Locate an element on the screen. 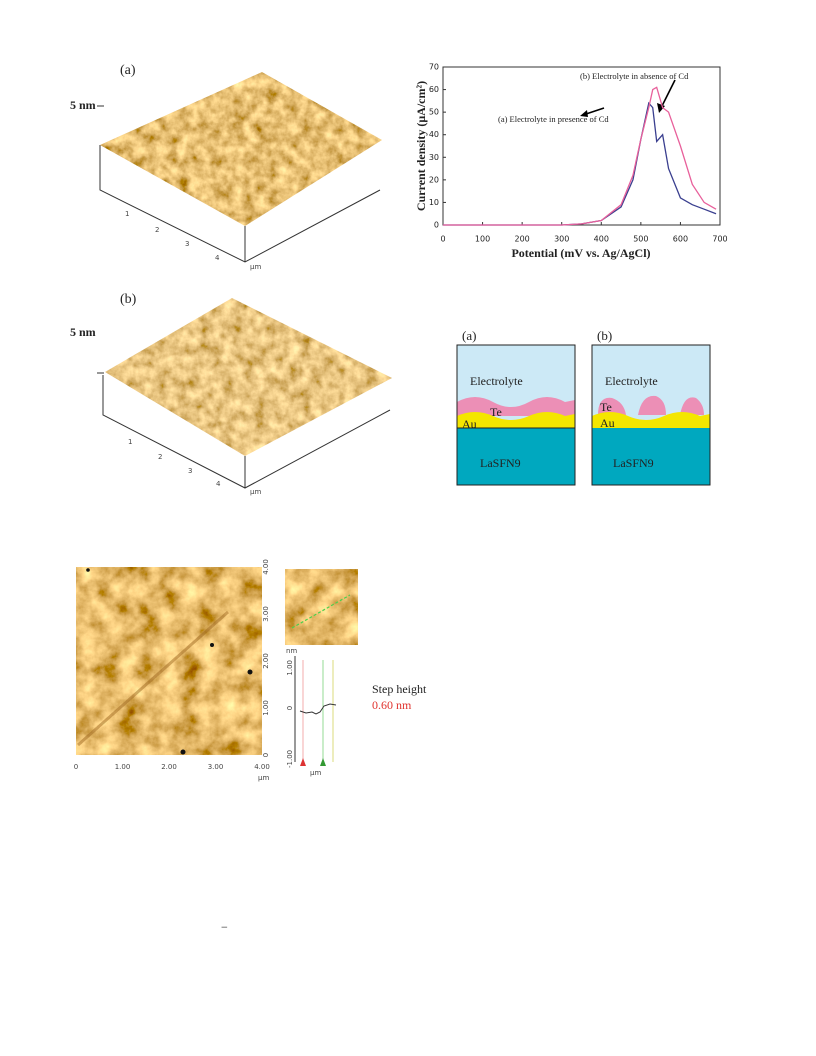 The height and width of the screenshot is (1056, 816). x-tick-label: 100 is located at coordinates (482, 239).